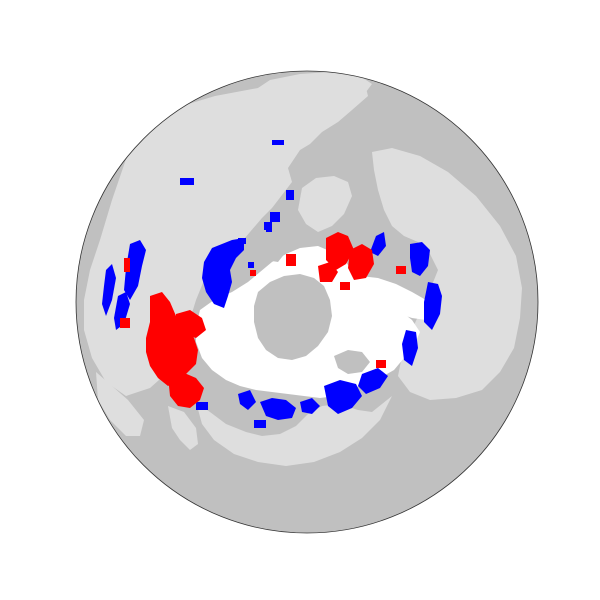 This screenshot has height=600, width=600. I want to click on blue-patch-siberia, so click(223, 273).